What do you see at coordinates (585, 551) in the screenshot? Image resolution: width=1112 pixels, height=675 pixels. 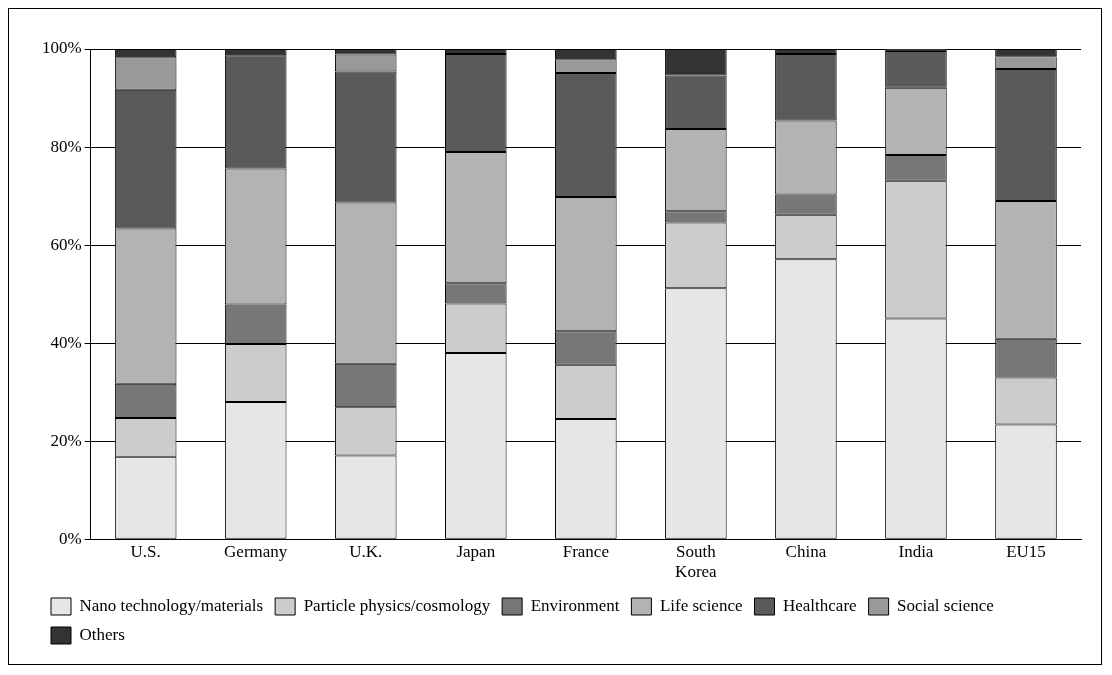 I see `x-tick-label: France` at bounding box center [585, 551].